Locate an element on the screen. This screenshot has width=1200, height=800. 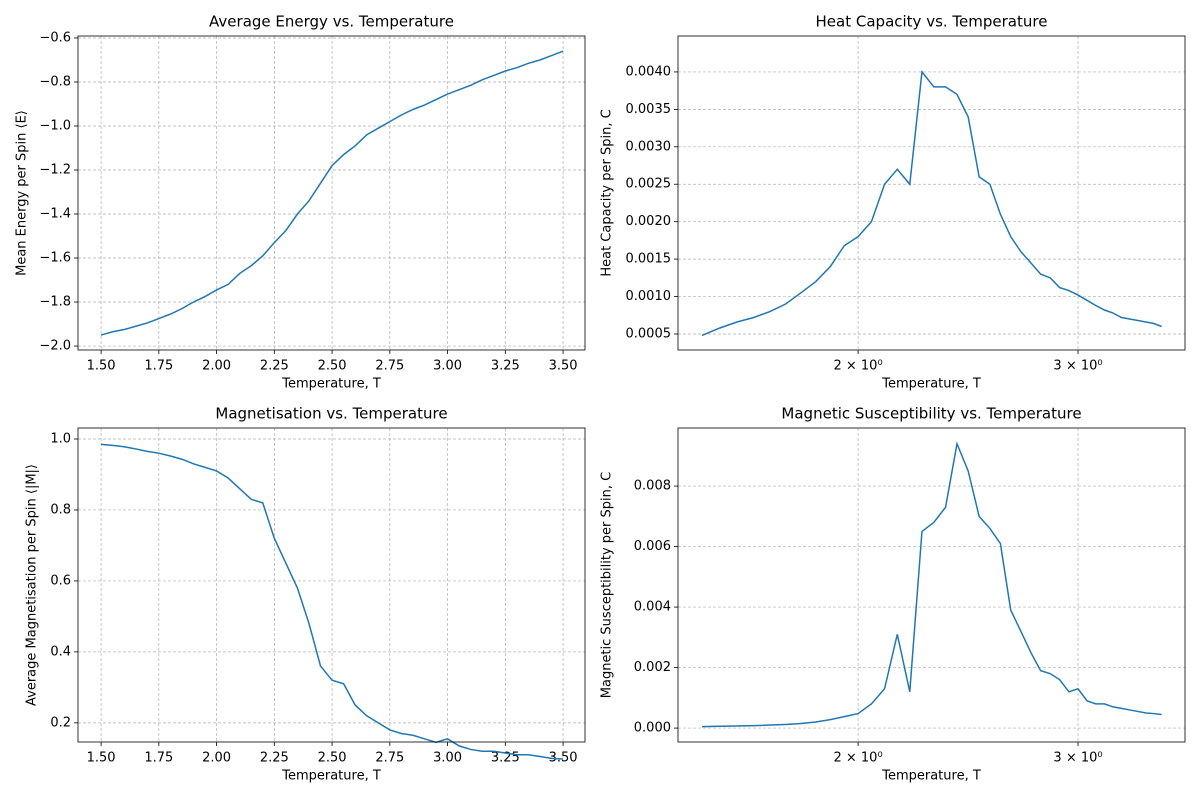
y-tick-label: 0.0020 is located at coordinates (649, 221).